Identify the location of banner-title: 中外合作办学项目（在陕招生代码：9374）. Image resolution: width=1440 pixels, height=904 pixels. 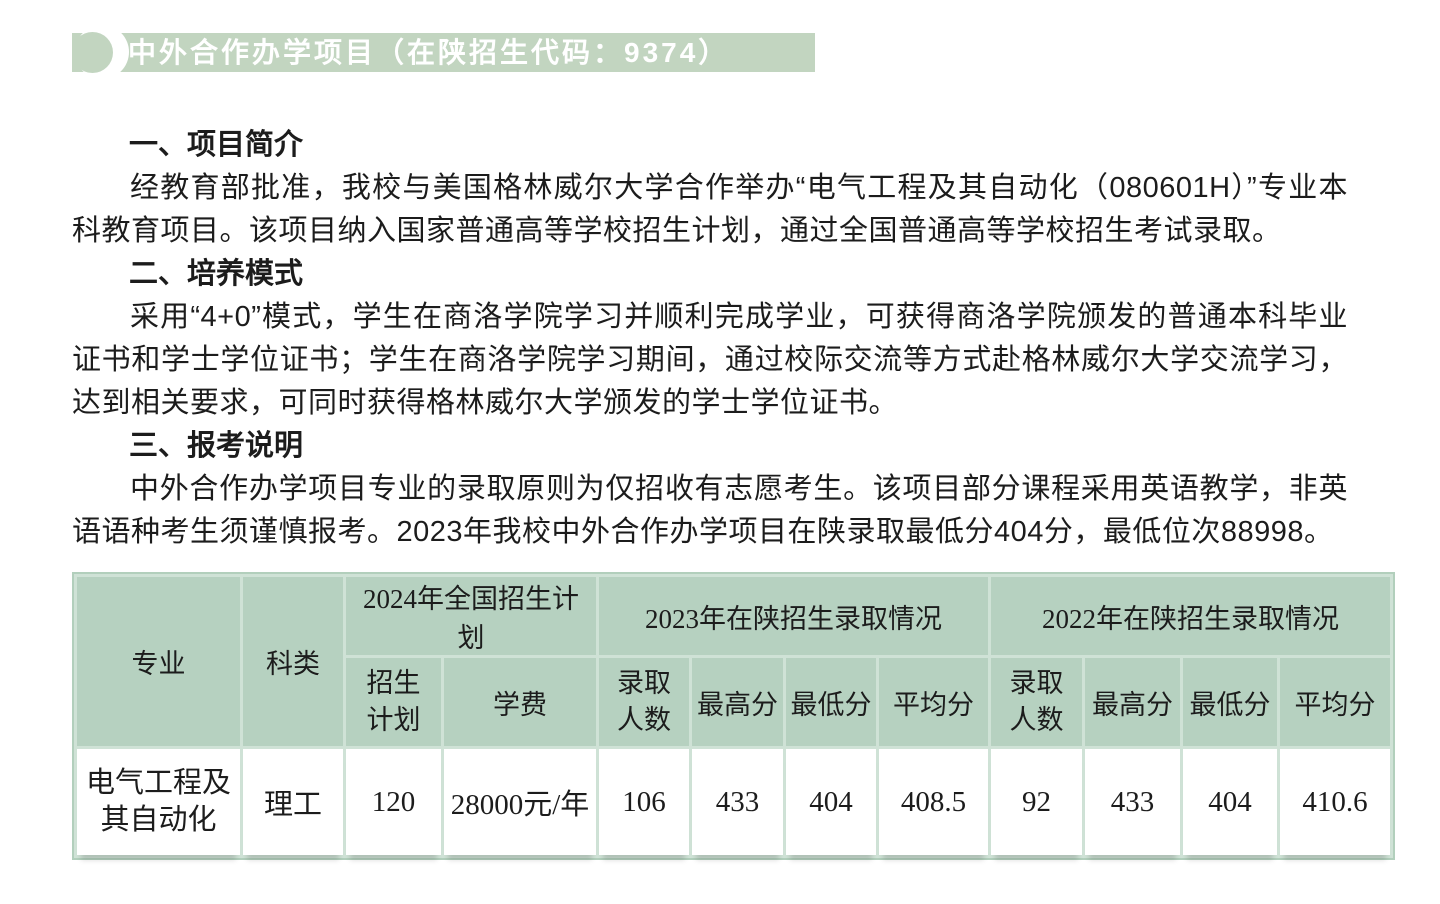
(429, 52).